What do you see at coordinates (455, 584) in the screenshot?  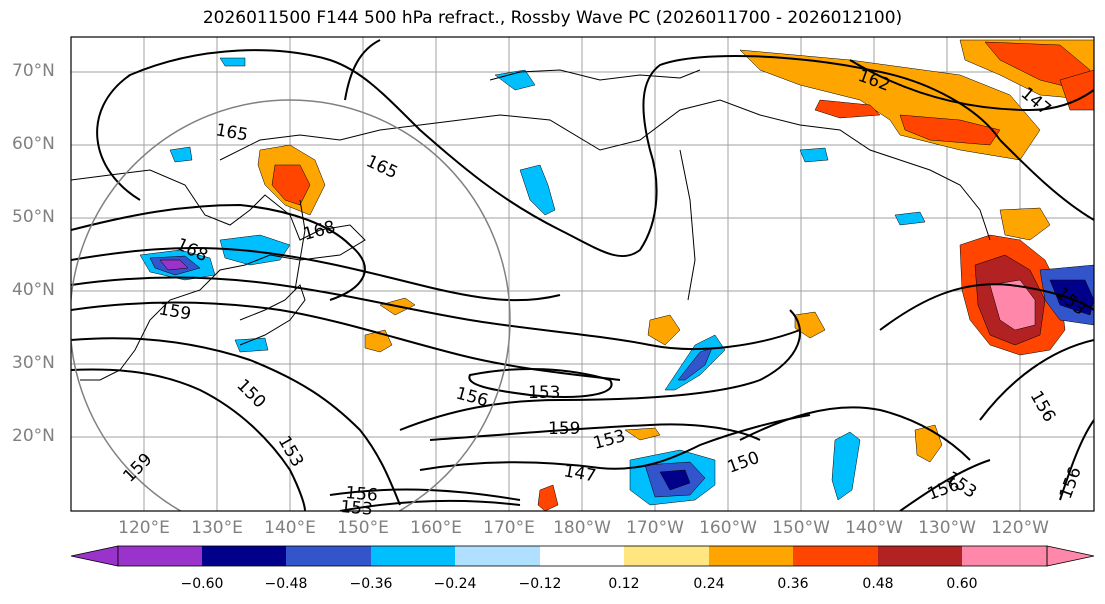 I see `colorbar-tick-label: −0.24` at bounding box center [455, 584].